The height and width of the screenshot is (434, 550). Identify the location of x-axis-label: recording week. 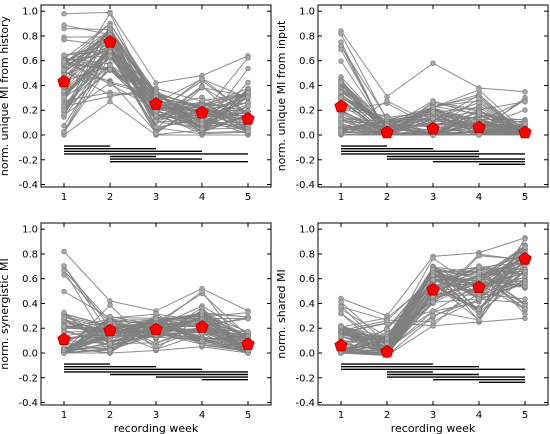
(156, 428).